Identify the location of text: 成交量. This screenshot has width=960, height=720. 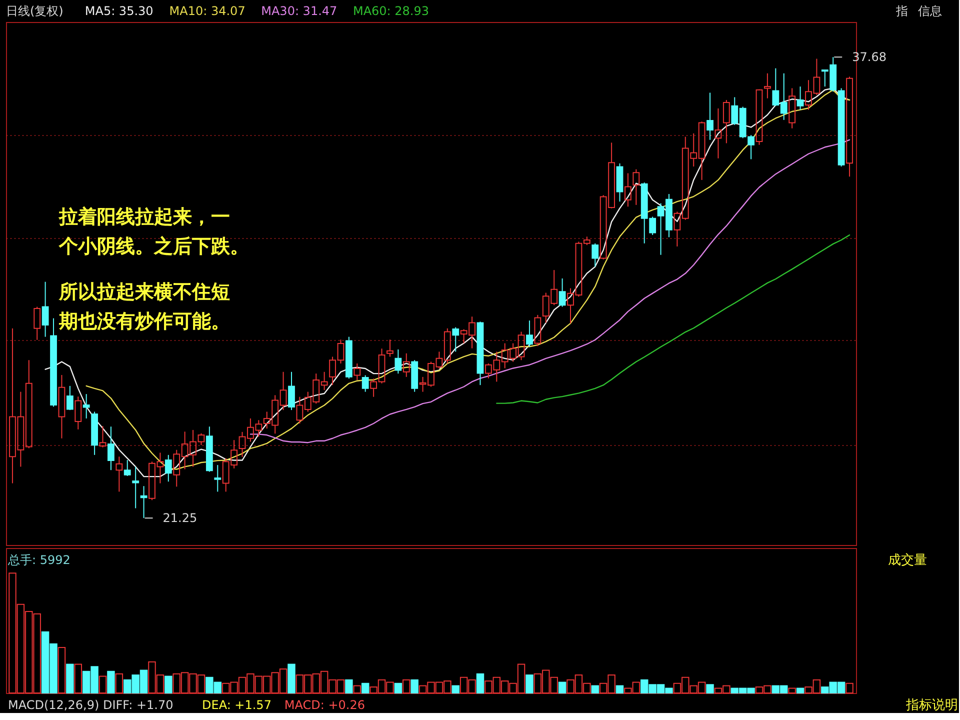
(907, 560).